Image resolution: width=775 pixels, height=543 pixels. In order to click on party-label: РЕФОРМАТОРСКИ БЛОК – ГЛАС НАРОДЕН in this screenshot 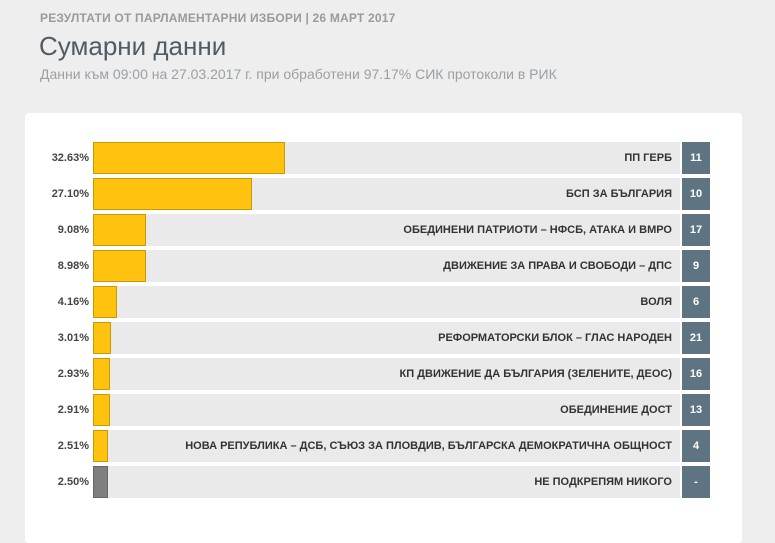, I will do `click(555, 338)`.